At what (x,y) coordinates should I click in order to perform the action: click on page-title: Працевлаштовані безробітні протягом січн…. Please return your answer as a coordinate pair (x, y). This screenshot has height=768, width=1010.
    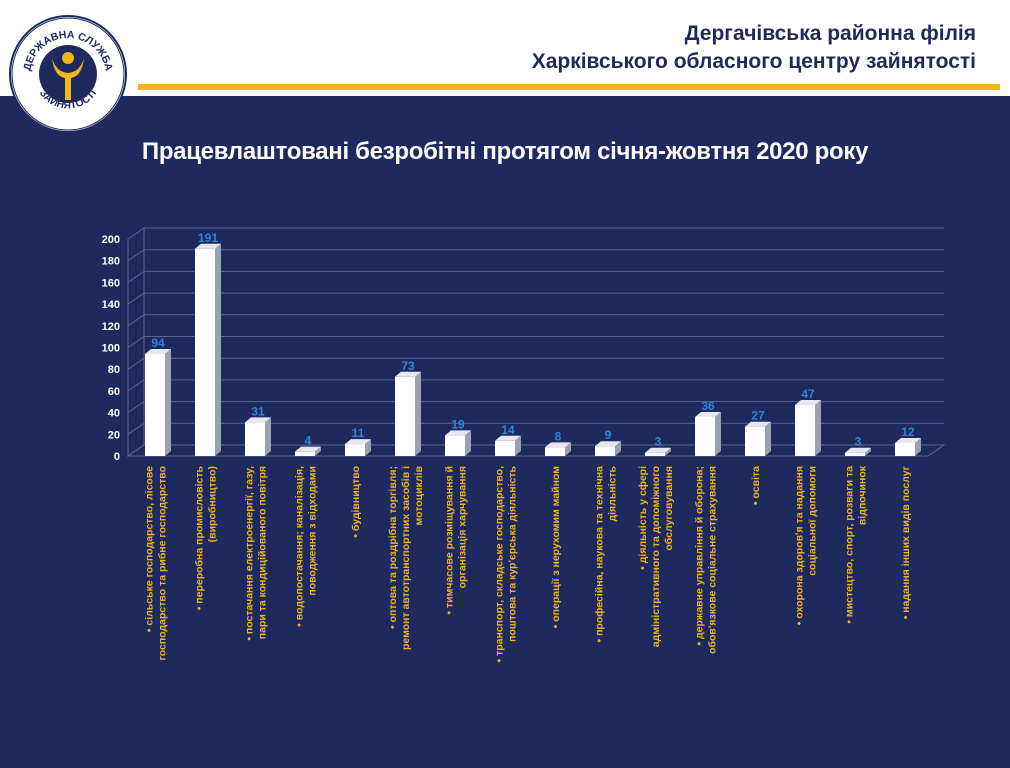
    Looking at the image, I should click on (505, 151).